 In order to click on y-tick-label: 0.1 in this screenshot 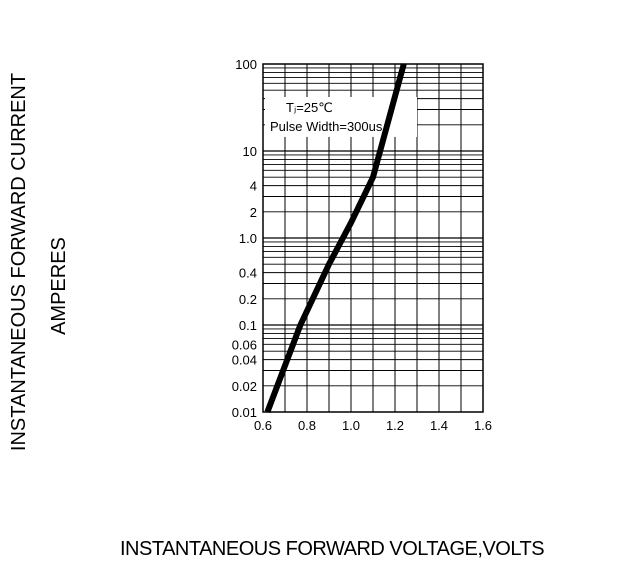, I will do `click(248, 325)`.